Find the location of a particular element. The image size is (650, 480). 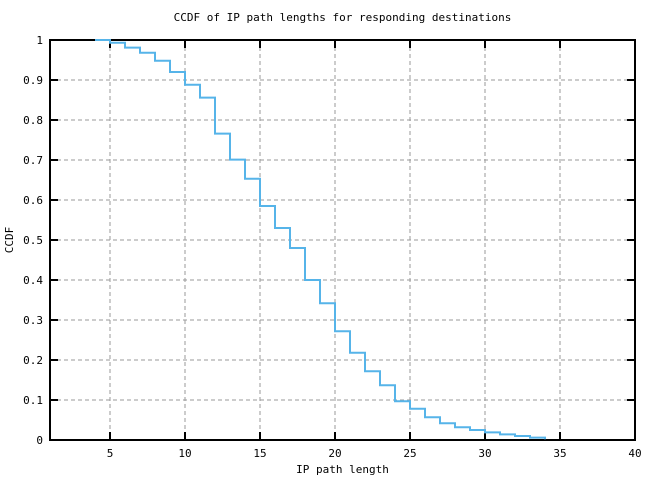

x-tick-label: 15 is located at coordinates (259, 453).